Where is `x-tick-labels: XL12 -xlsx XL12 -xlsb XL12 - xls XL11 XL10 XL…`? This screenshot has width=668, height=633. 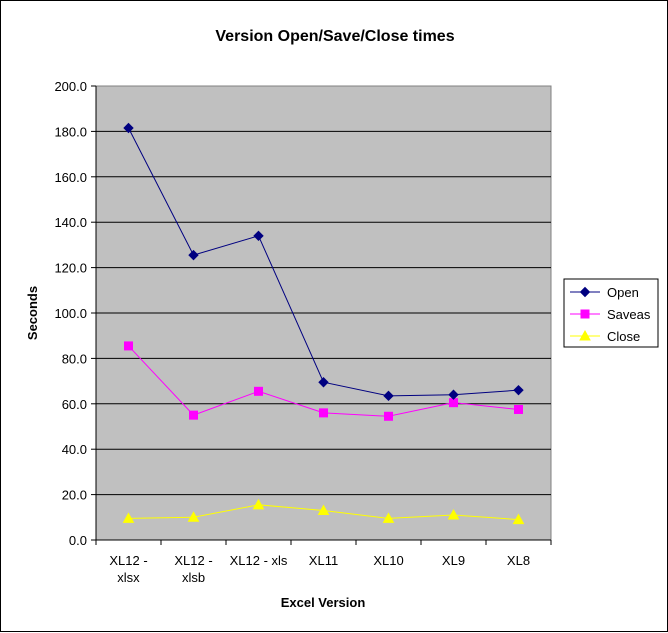
x-tick-labels: XL12 -xlsx XL12 -xlsb XL12 - xls XL11 XL10 XL… is located at coordinates (319, 569).